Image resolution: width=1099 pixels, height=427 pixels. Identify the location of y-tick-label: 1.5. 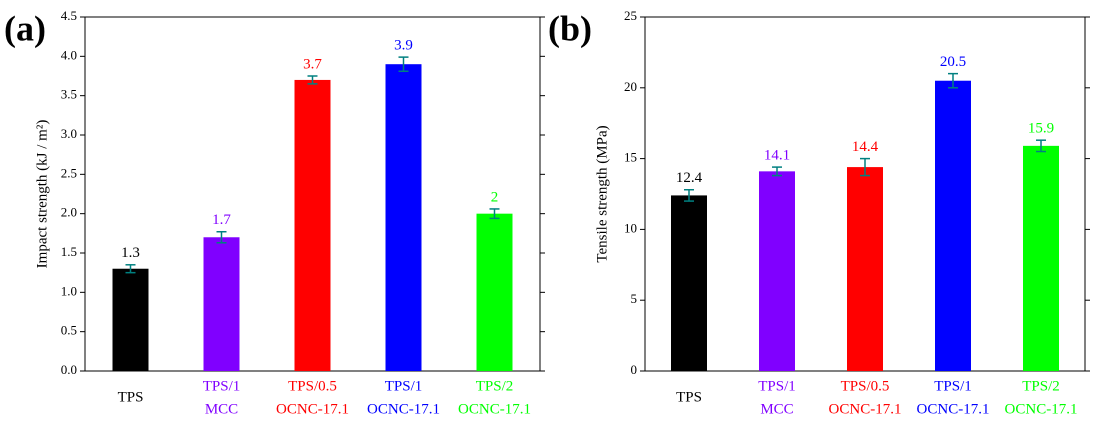
(69, 251).